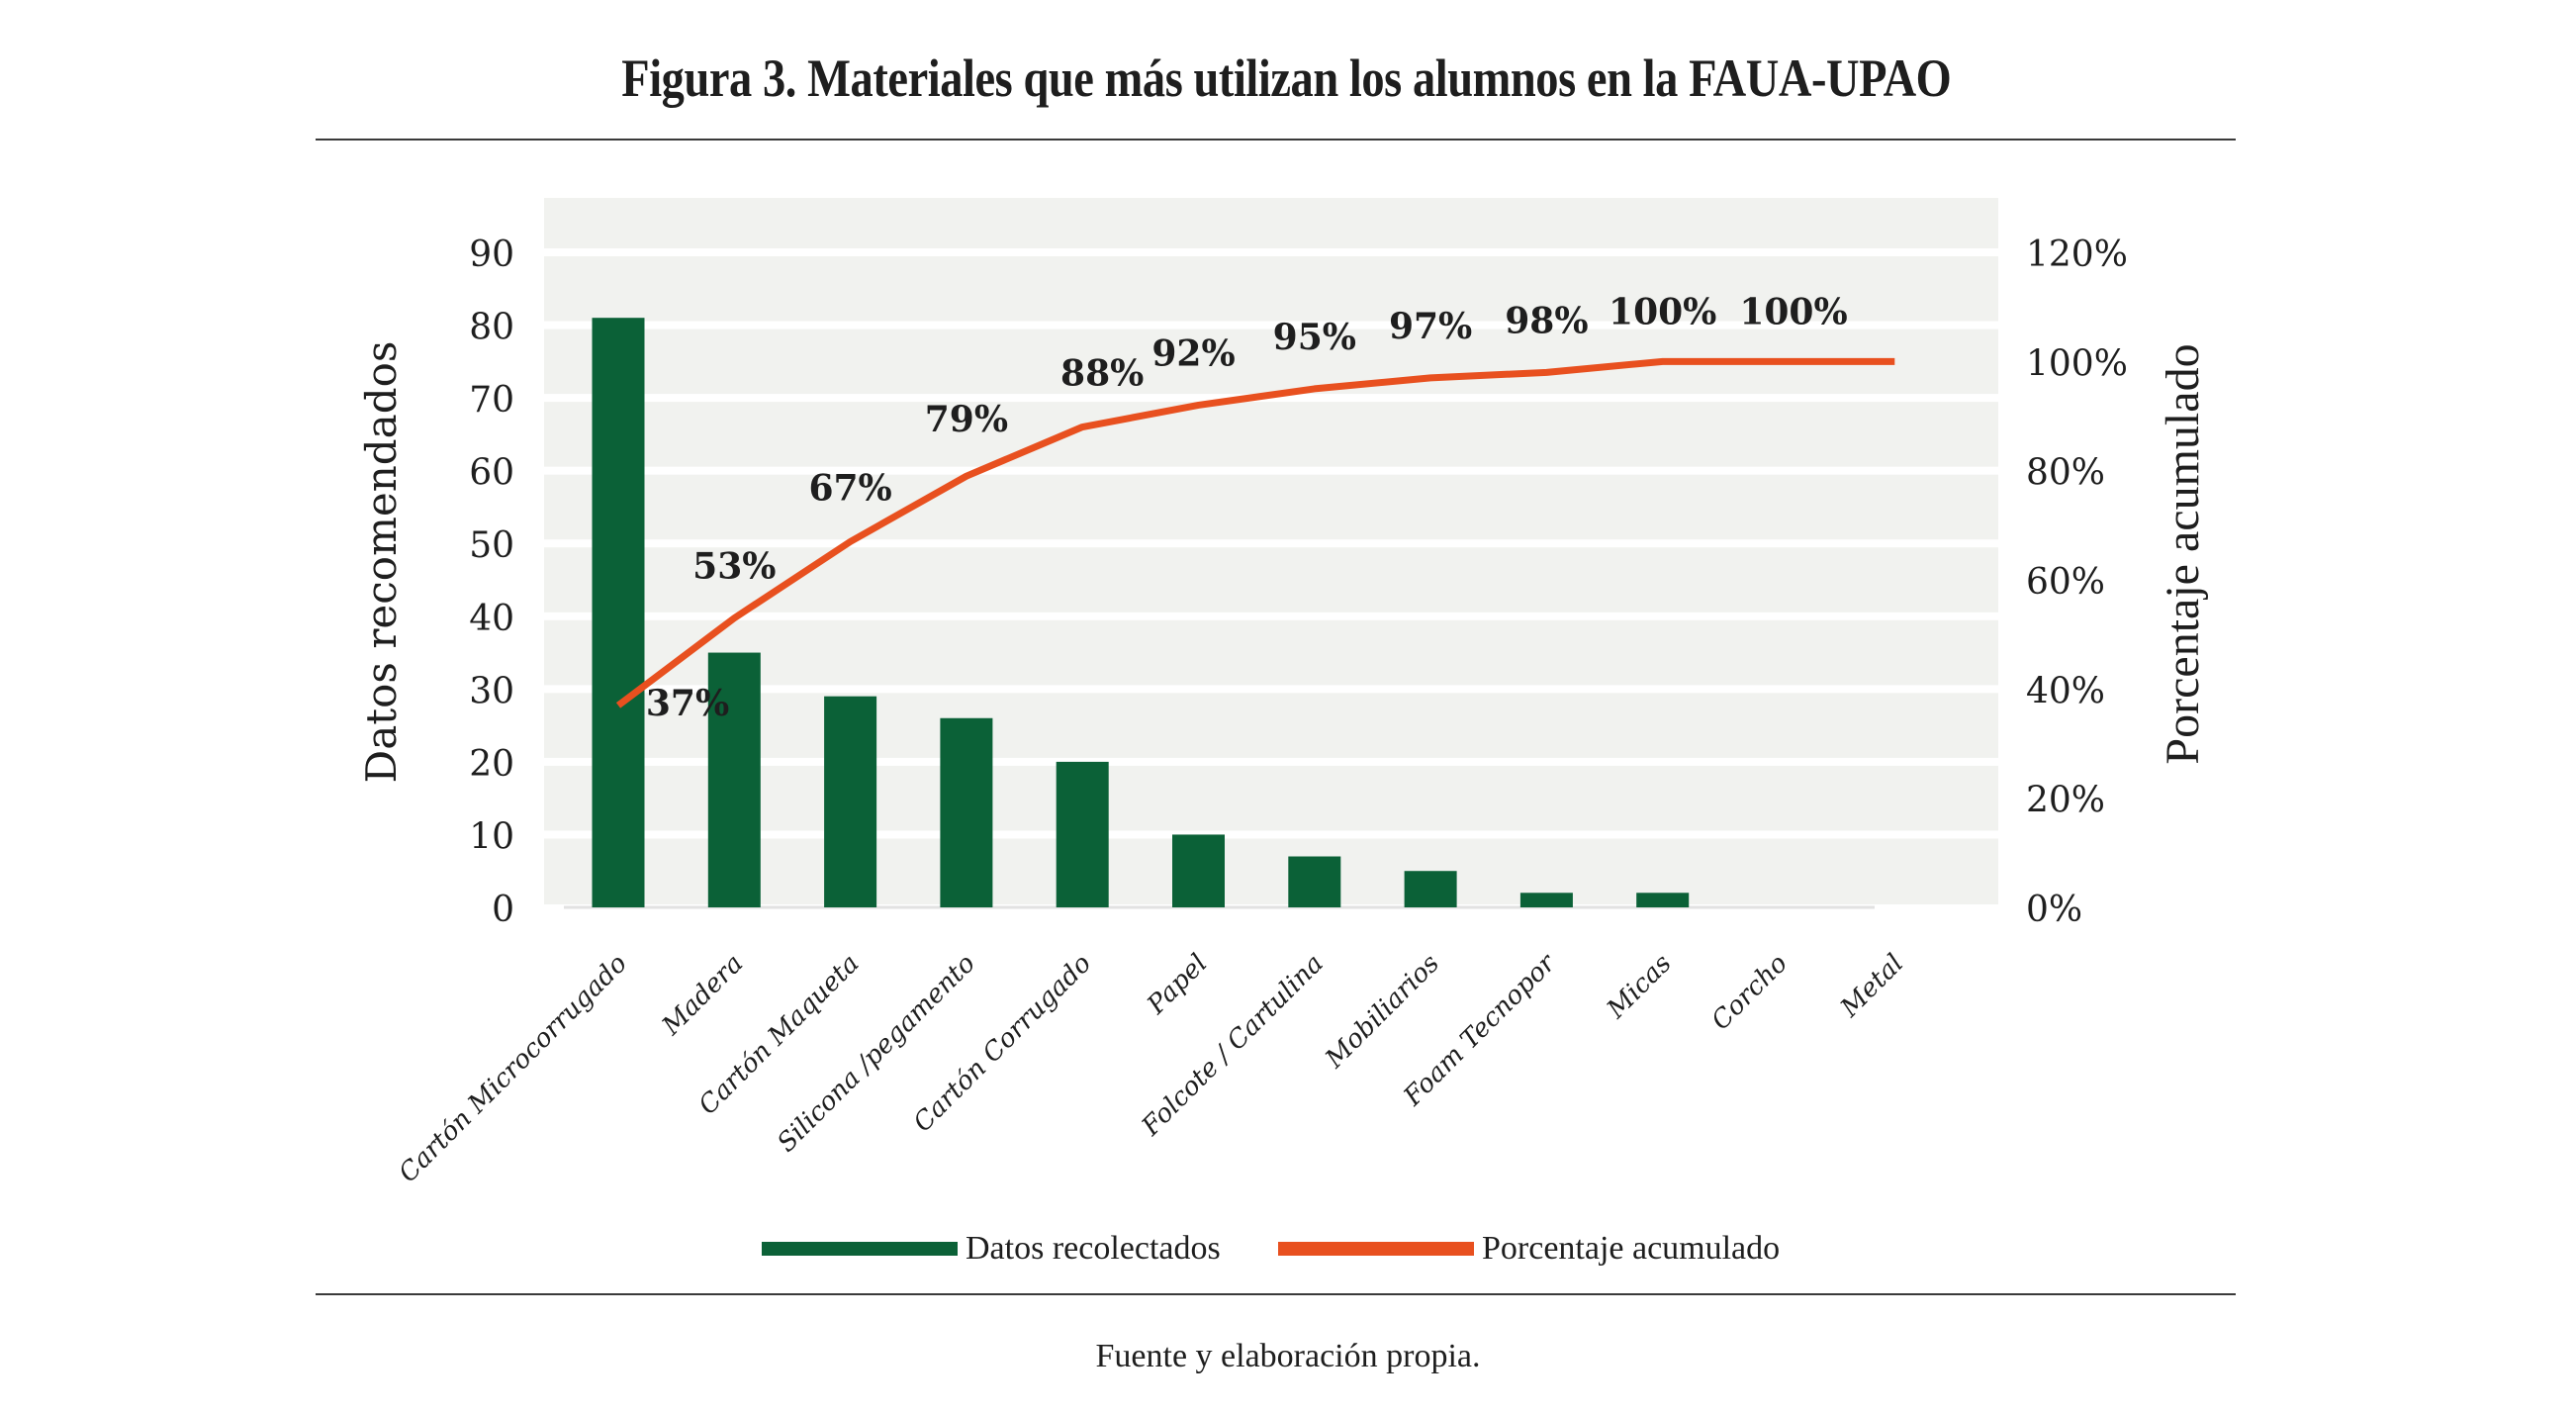  What do you see at coordinates (967, 419) in the screenshot?
I see `data-label: 79%` at bounding box center [967, 419].